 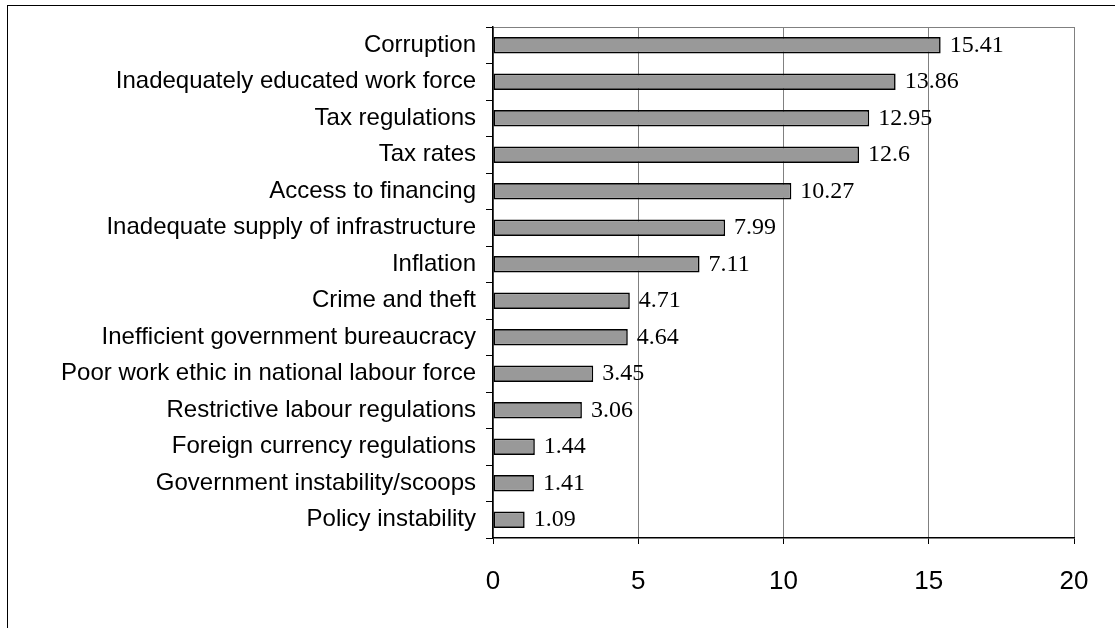 What do you see at coordinates (783, 579) in the screenshot?
I see `x-tick-label: 10` at bounding box center [783, 579].